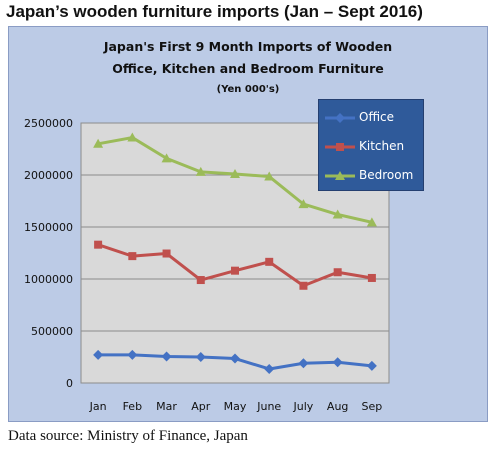 The height and width of the screenshot is (453, 496). Describe the element at coordinates (69, 383) in the screenshot. I see `y-tick-label: 0` at that location.